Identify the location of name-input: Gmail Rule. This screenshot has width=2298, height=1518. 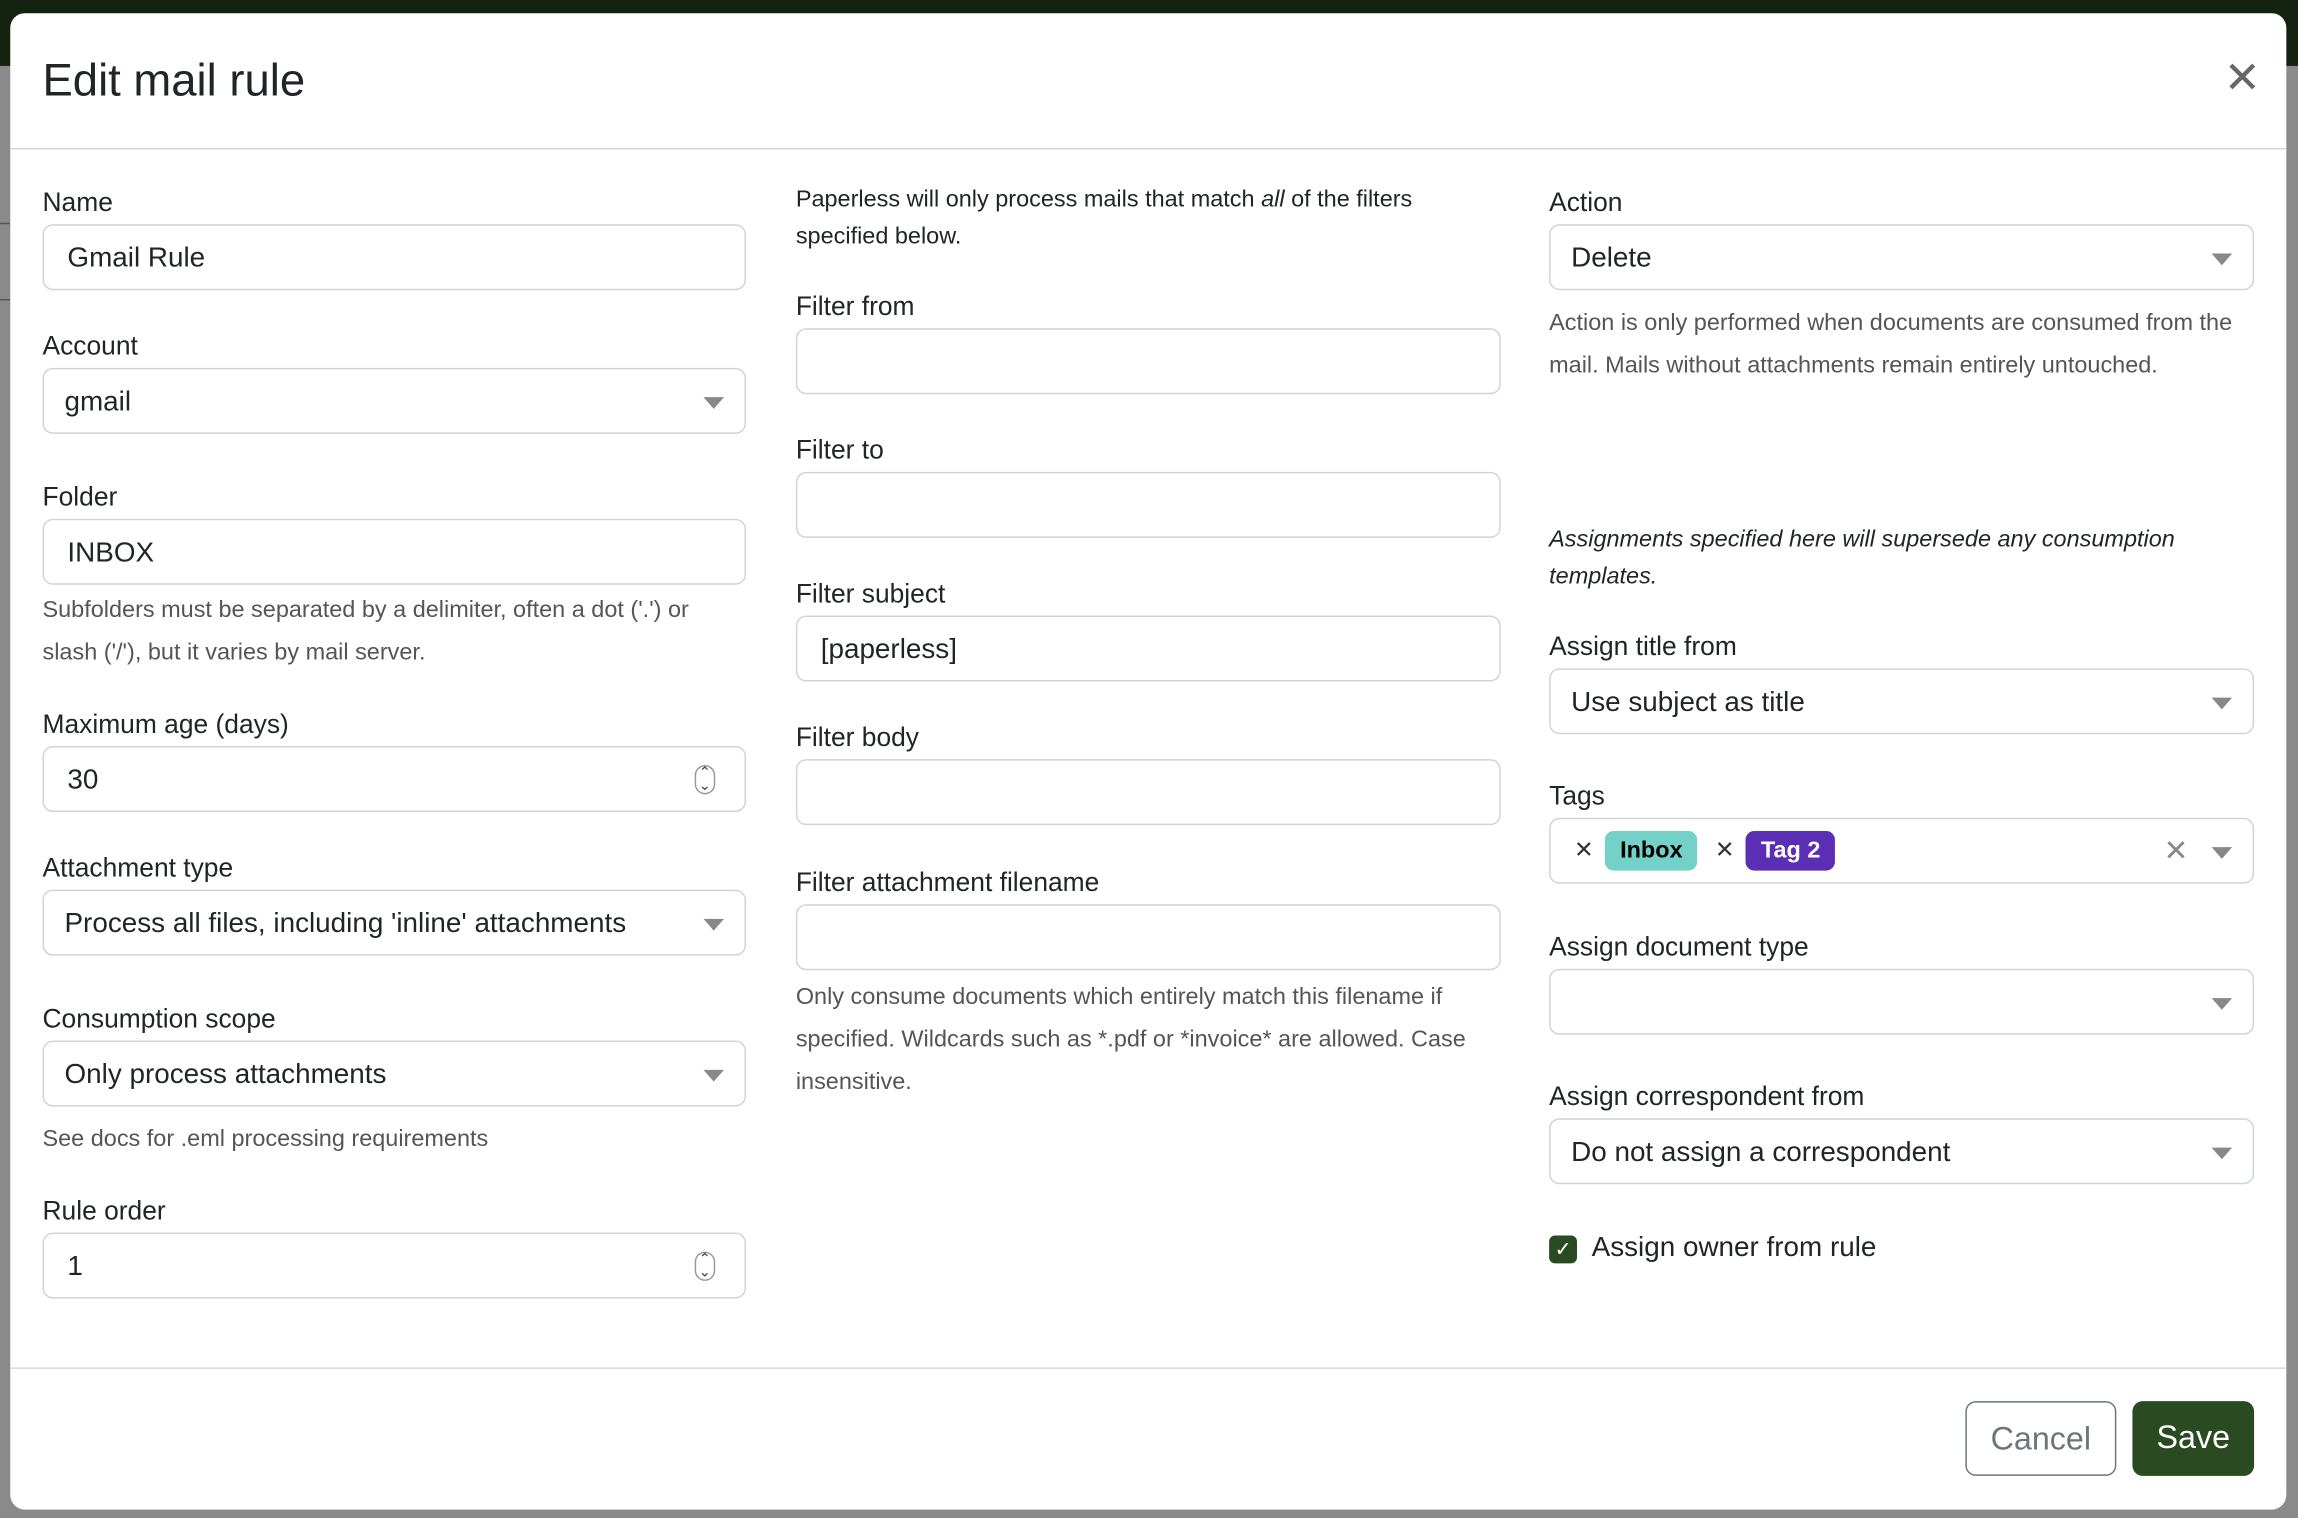
(394, 257).